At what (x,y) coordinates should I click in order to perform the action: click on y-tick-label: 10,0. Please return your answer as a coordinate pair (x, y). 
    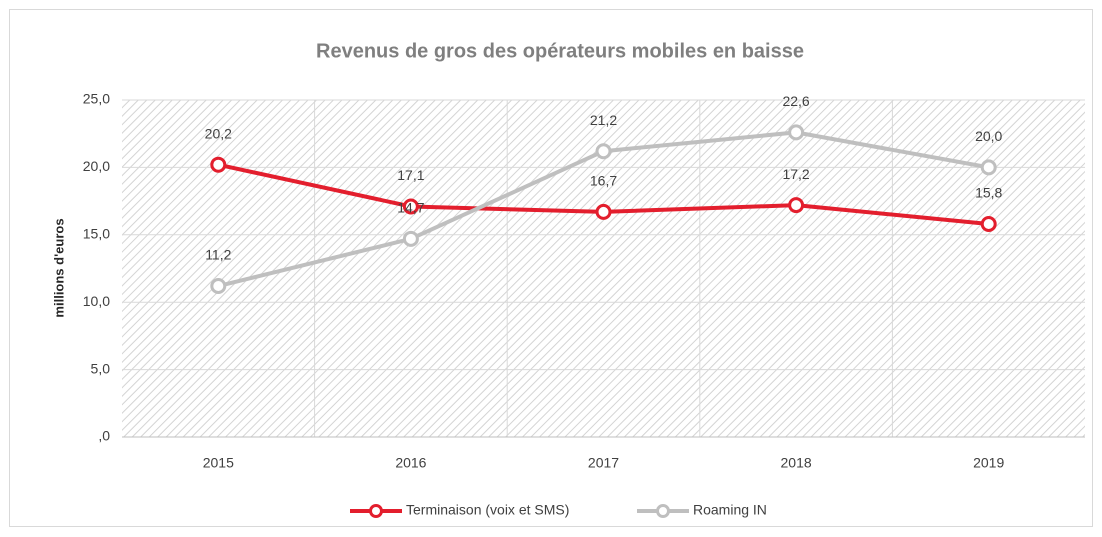
    Looking at the image, I should click on (96, 301).